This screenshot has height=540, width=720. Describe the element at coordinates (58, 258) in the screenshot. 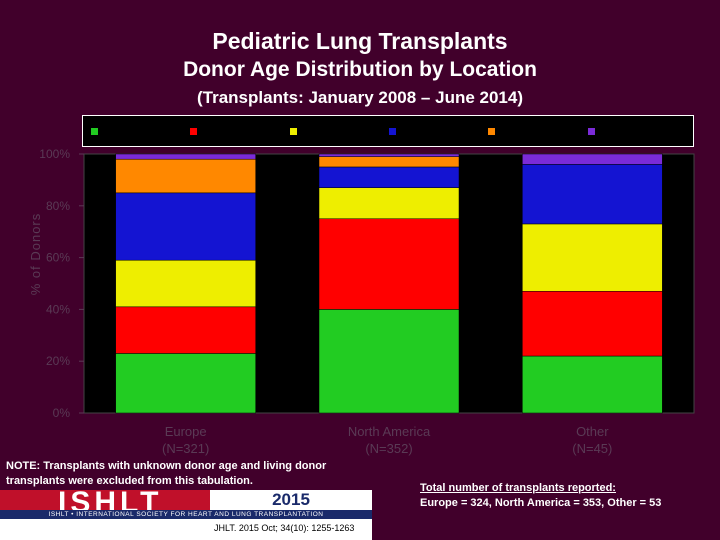

I see `y-tick-label: 60%` at that location.